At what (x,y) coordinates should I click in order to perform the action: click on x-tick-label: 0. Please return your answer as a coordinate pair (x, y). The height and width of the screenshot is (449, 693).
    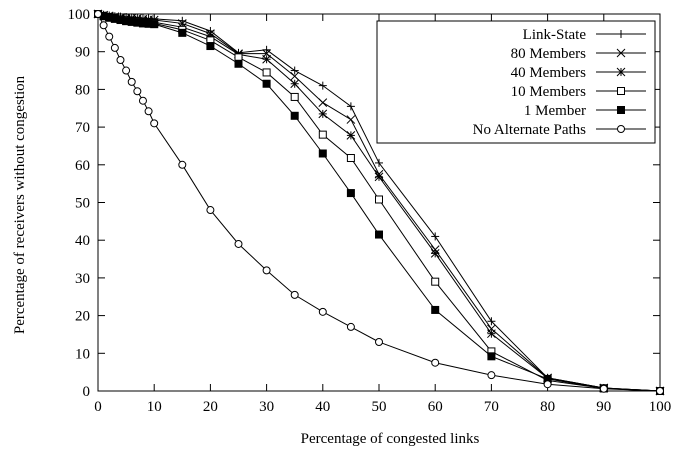
    Looking at the image, I should click on (98, 407).